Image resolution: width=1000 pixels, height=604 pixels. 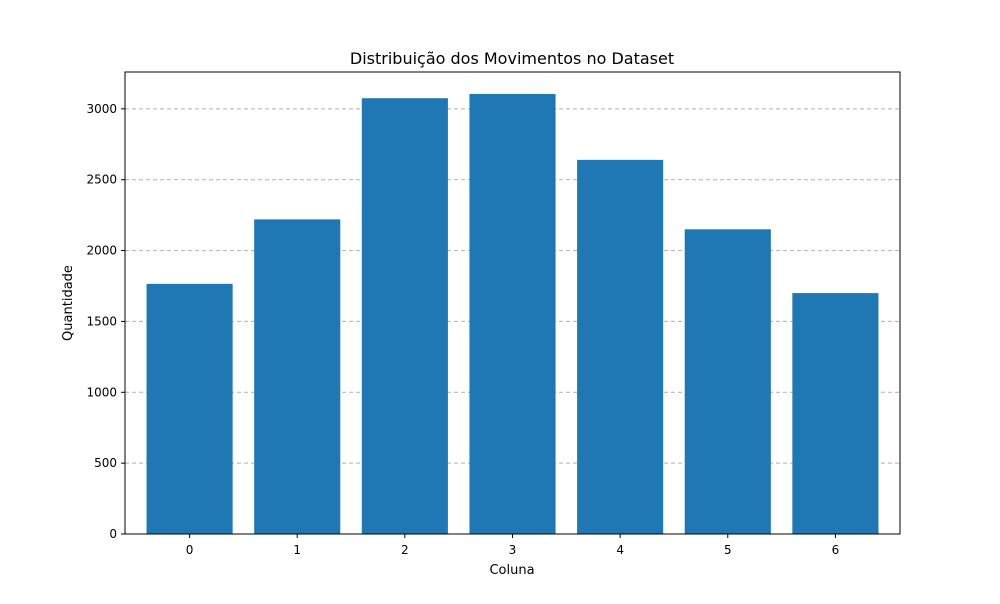 I want to click on y-tick-label: 1000, so click(x=101, y=392).